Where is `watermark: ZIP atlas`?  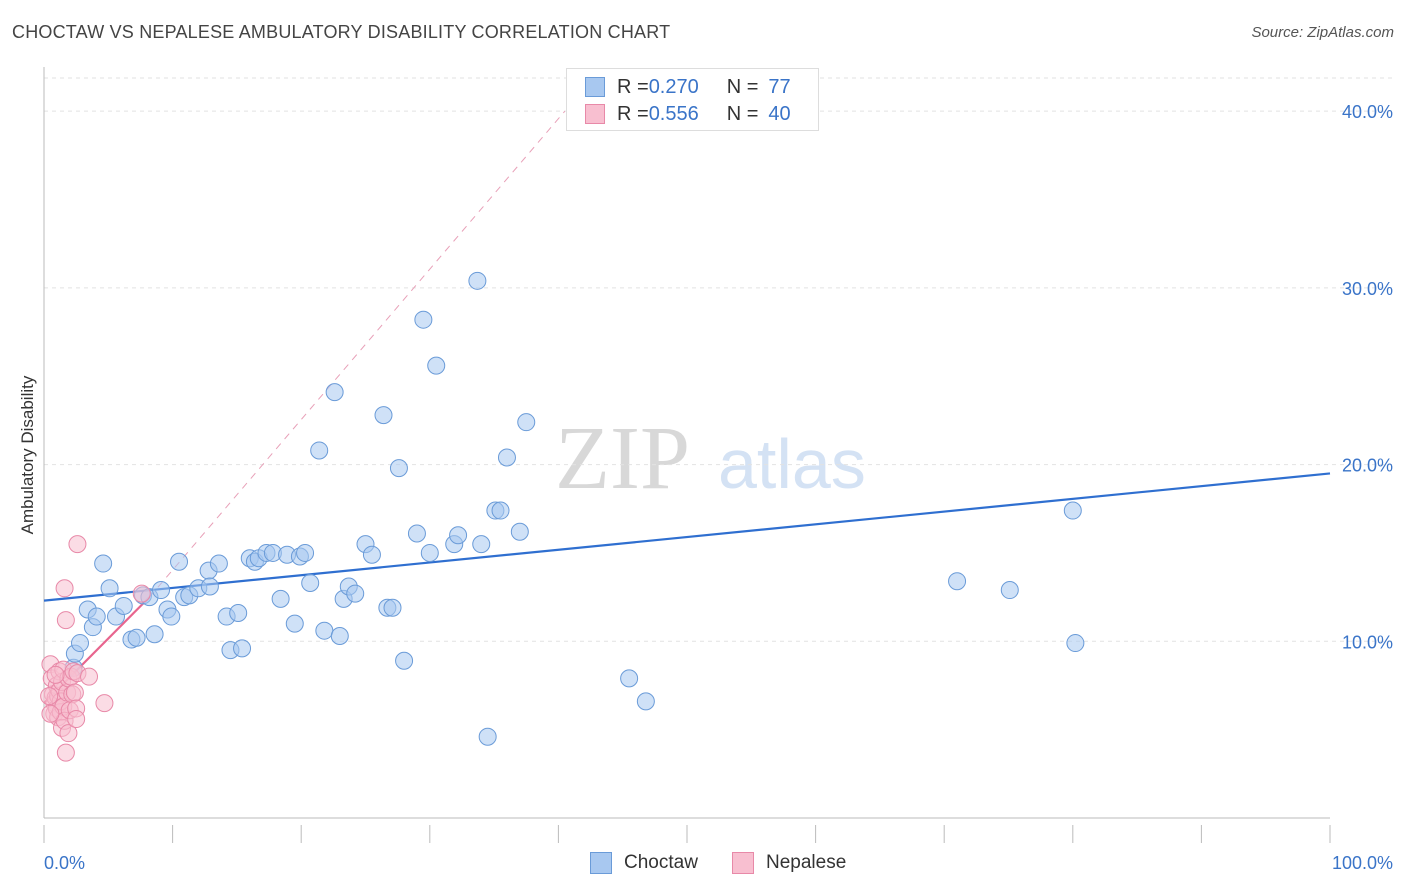 watermark: ZIP atlas is located at coordinates (710, 458).